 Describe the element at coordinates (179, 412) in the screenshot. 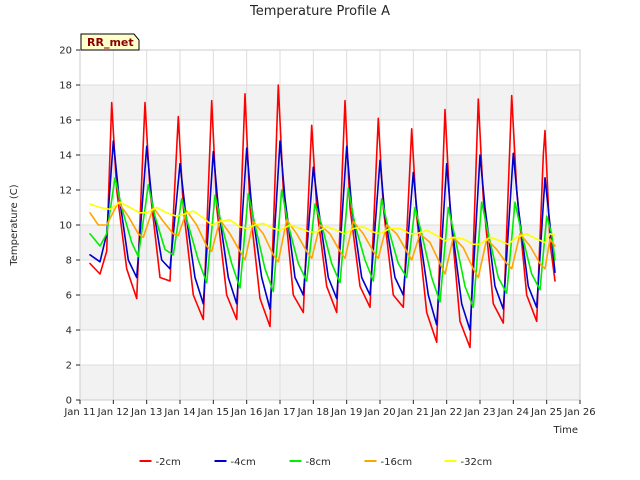

I see `x-tick-label: Jan 14` at that location.